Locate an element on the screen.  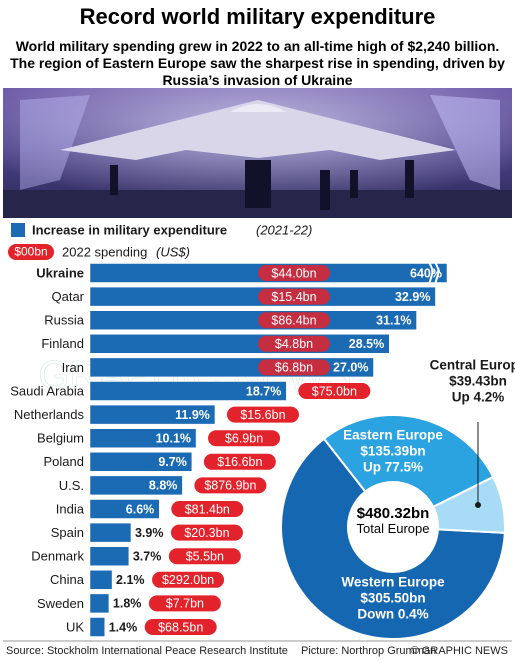
legend-label: 2022 spending is located at coordinates (104, 251).